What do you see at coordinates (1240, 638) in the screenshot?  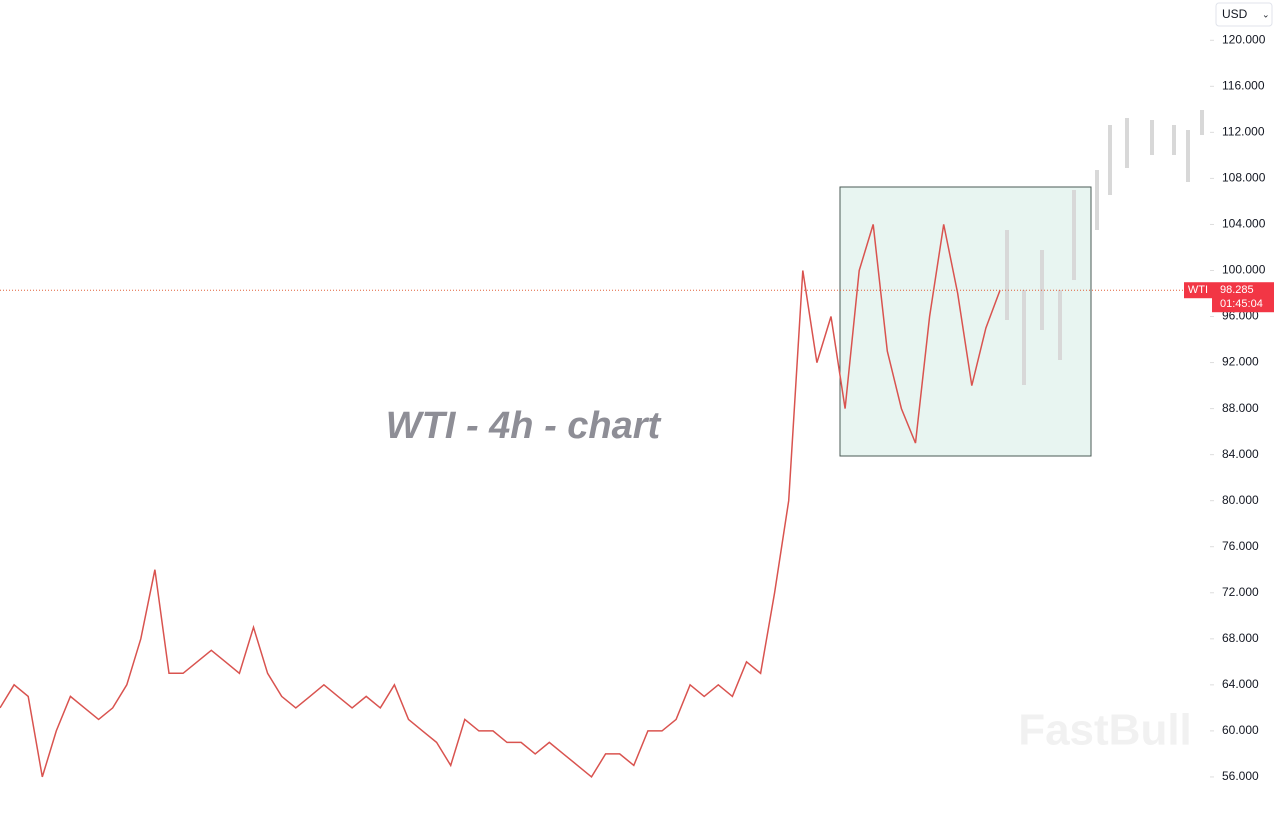 I see `y-tick-label: 68.000` at bounding box center [1240, 638].